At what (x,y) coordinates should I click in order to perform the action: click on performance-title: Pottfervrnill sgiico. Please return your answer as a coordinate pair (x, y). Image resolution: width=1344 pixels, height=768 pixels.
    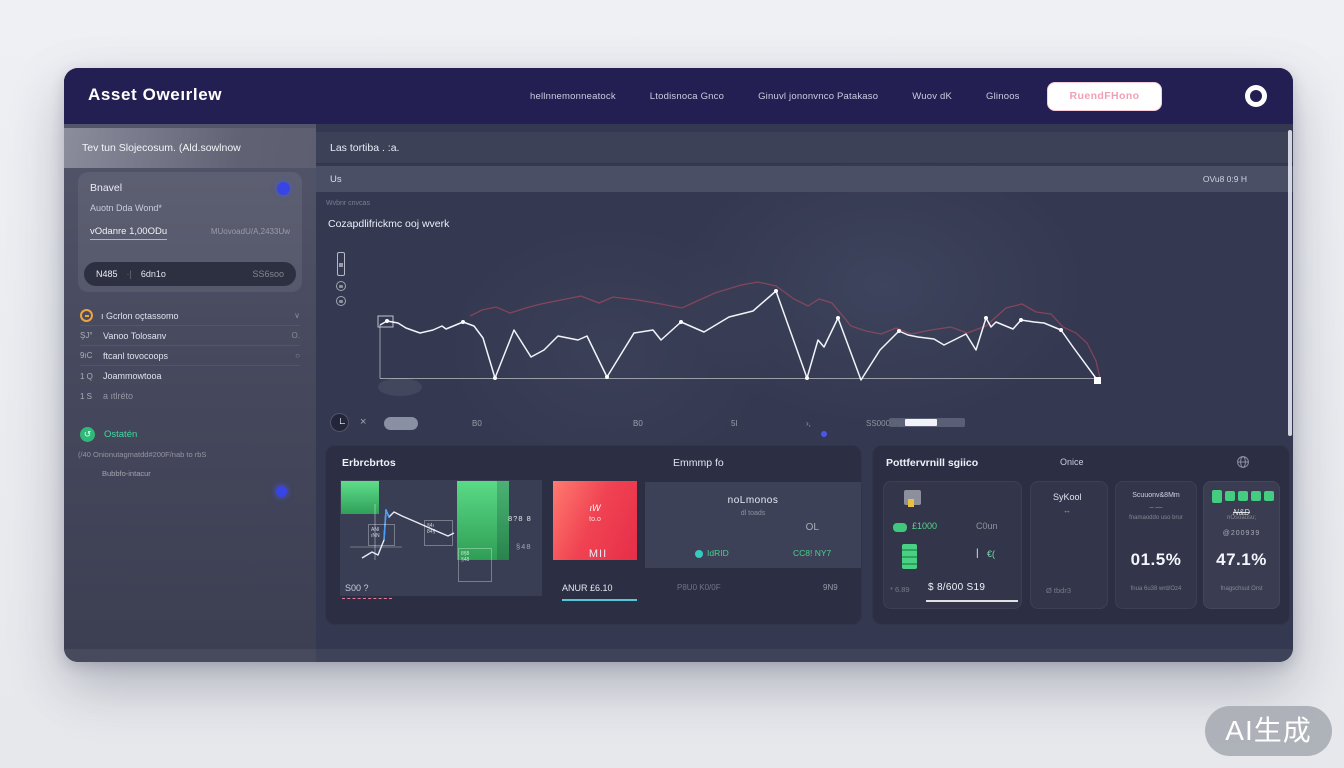
    Looking at the image, I should click on (932, 463).